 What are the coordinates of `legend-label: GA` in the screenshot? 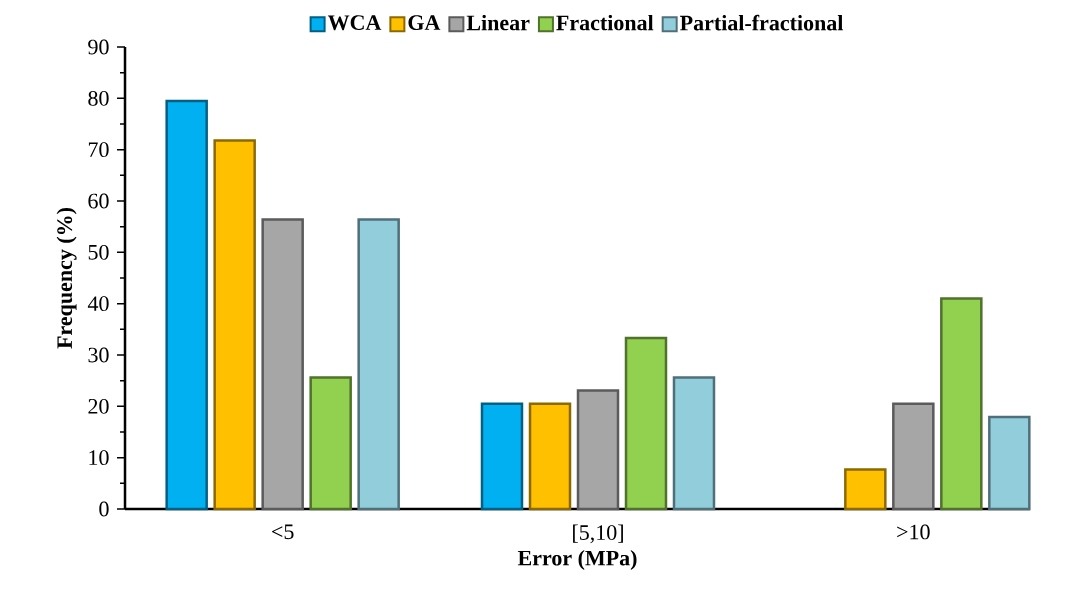 It's located at (424, 23).